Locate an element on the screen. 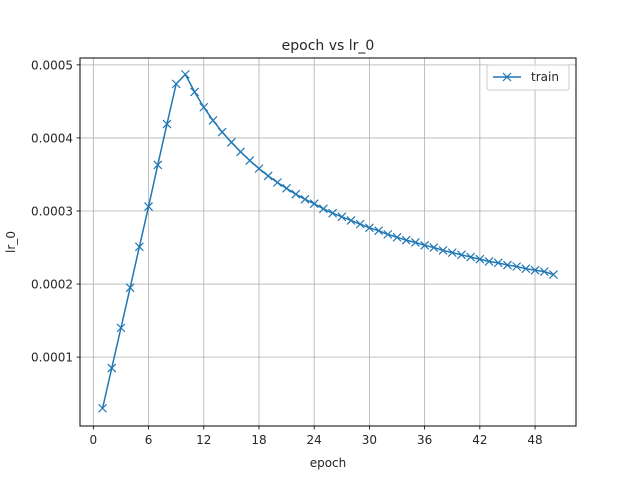  legend: train is located at coordinates (528, 77).